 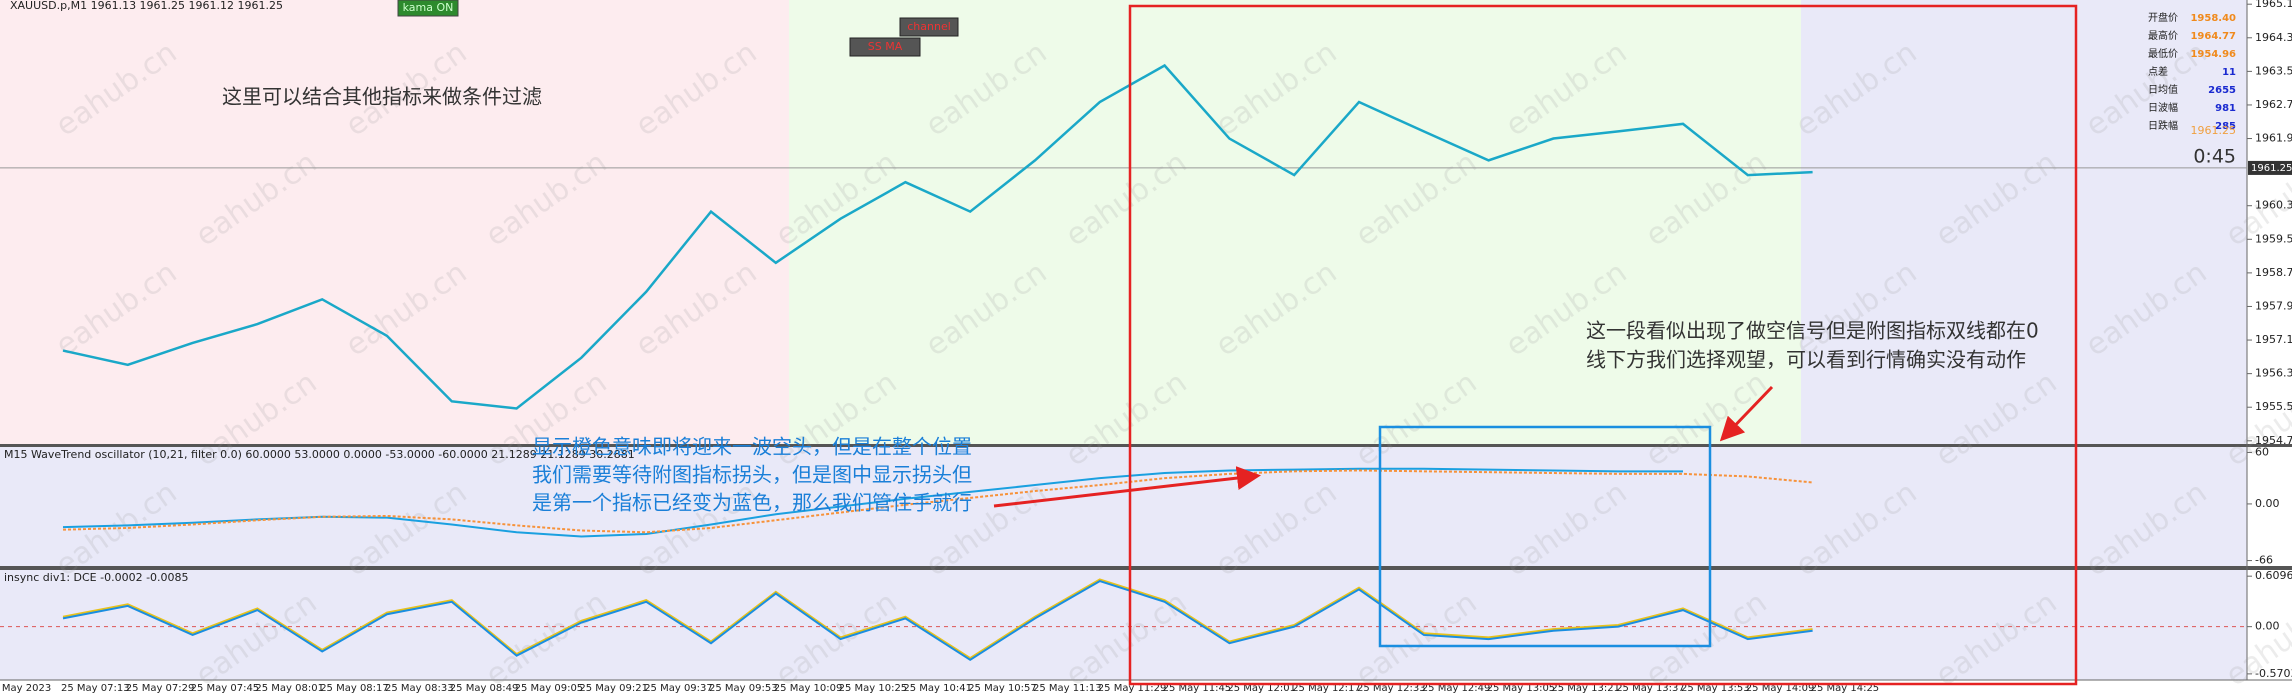 I want to click on y-tick-label: 1957.15, so click(x=2273, y=339).